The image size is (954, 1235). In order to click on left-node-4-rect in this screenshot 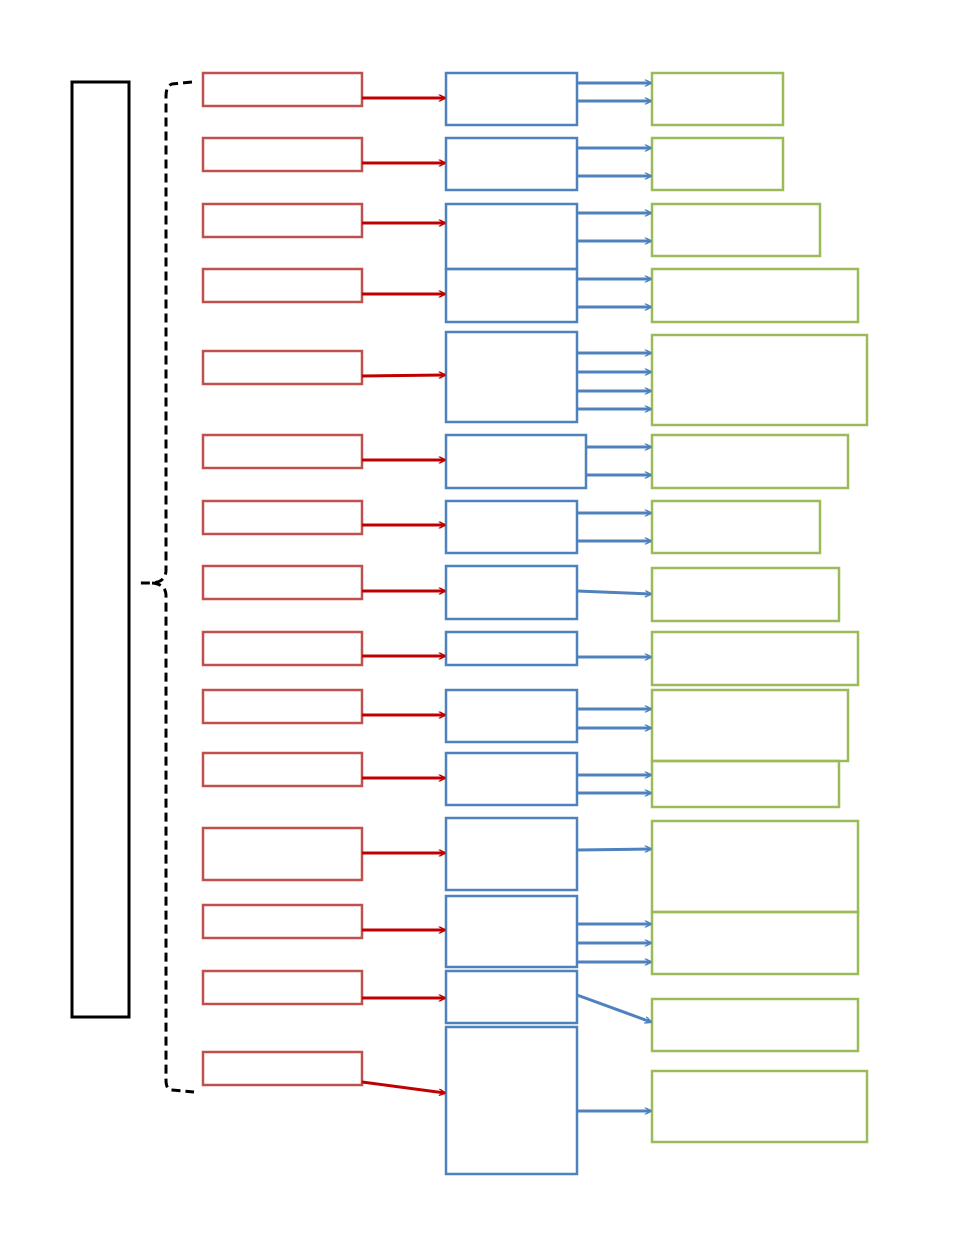, I will do `click(282, 285)`.